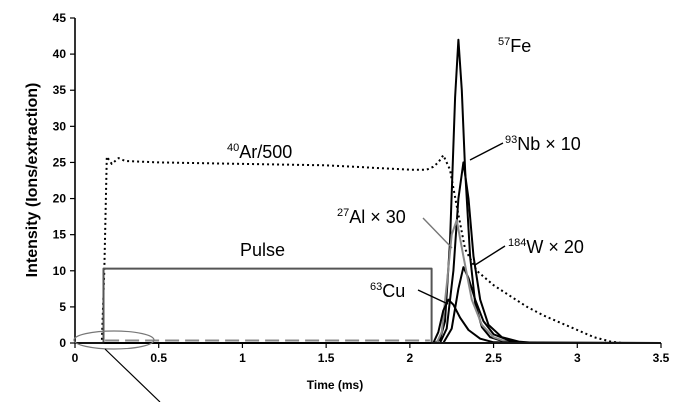 This screenshot has width=690, height=402. I want to click on annotation-fe-sup: 57, so click(504, 42).